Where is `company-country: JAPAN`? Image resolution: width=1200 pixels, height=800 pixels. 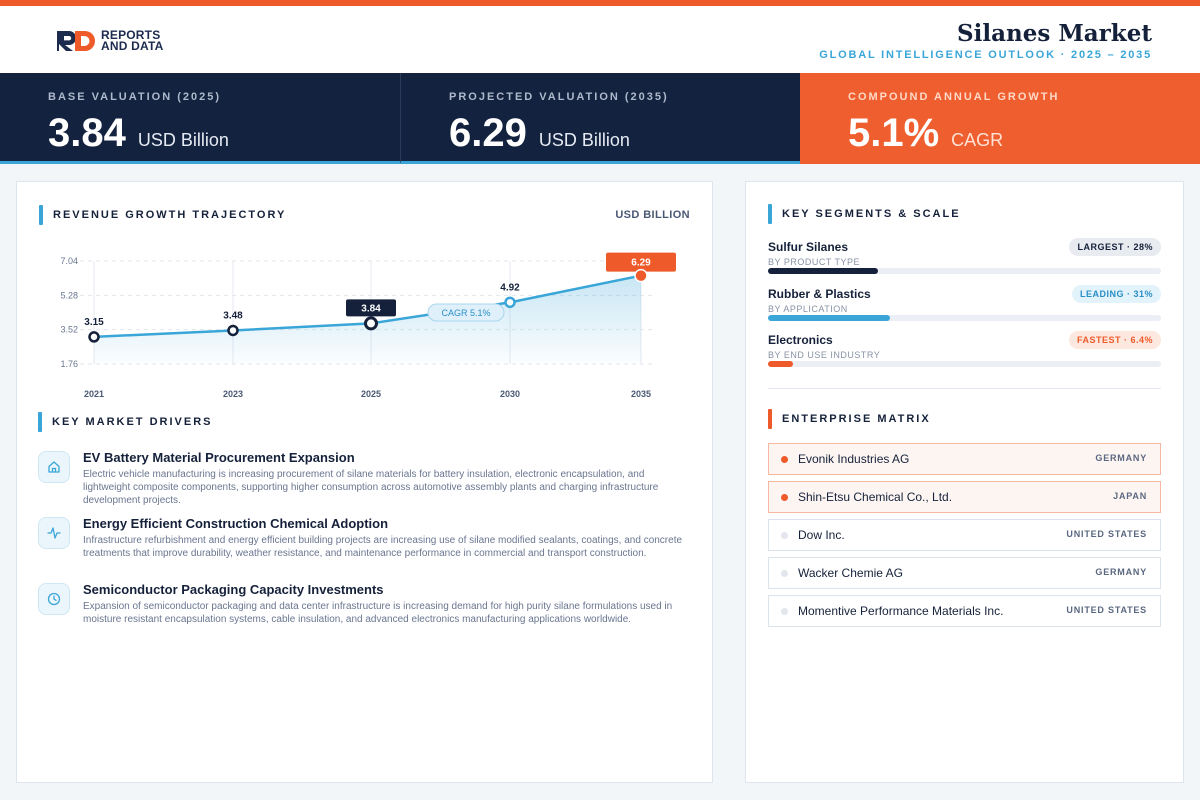 company-country: JAPAN is located at coordinates (1130, 496).